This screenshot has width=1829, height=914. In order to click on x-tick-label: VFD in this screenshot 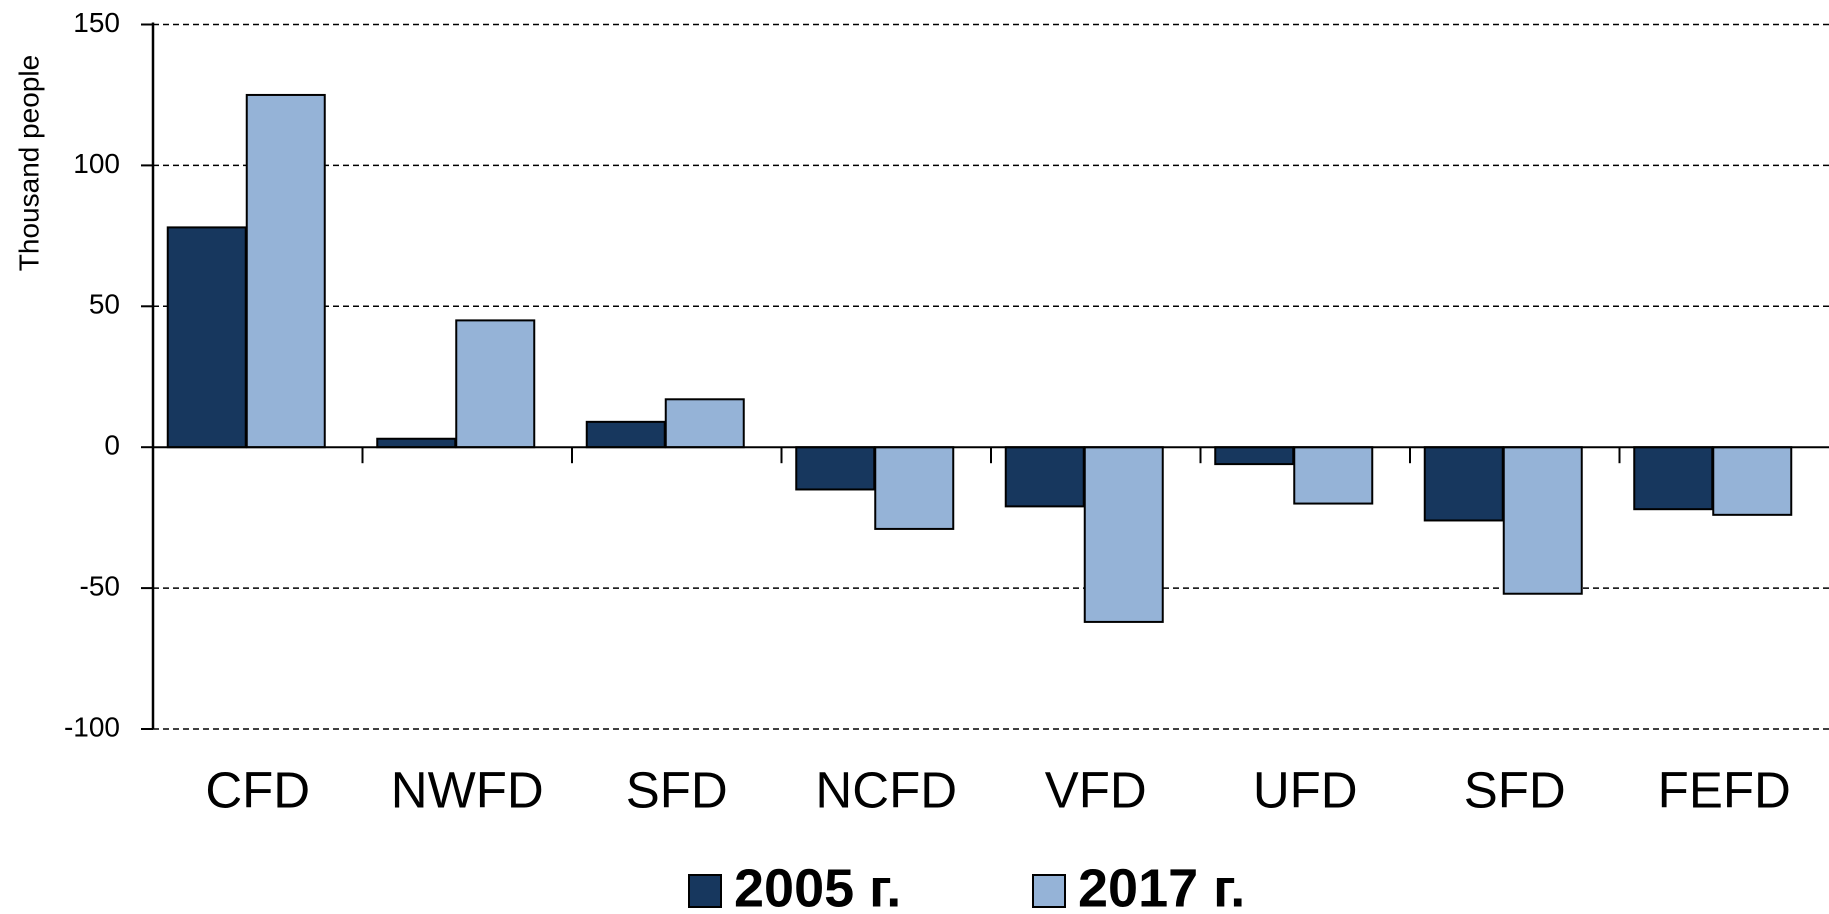, I will do `click(1096, 789)`.